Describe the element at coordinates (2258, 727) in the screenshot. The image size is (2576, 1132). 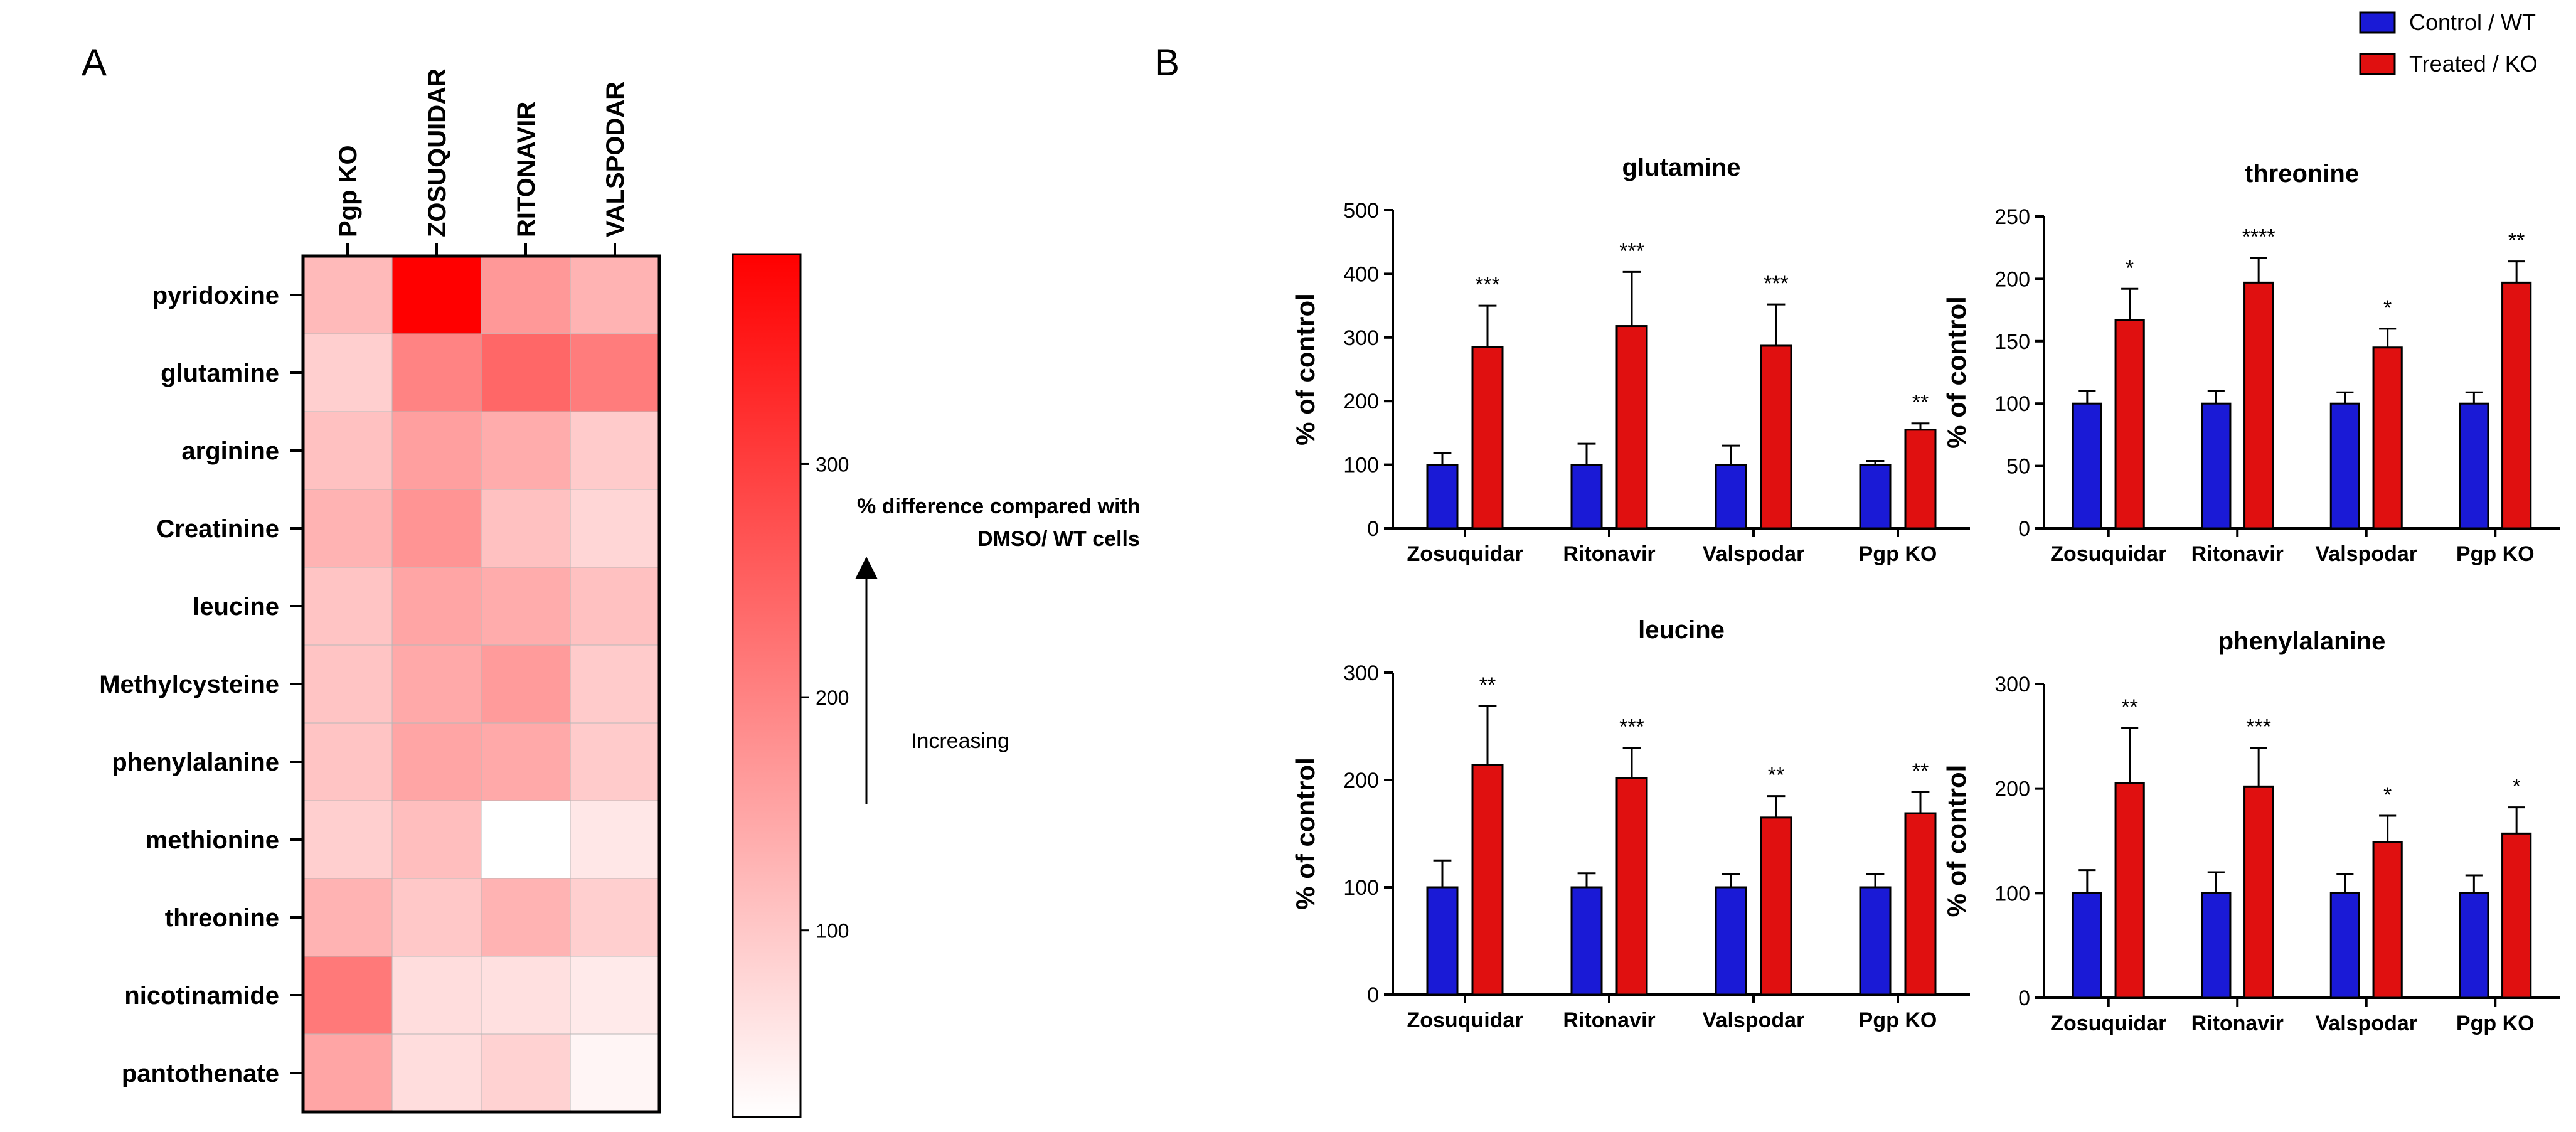
I see `significance-phenylalanine-ritonavir: ***` at that location.